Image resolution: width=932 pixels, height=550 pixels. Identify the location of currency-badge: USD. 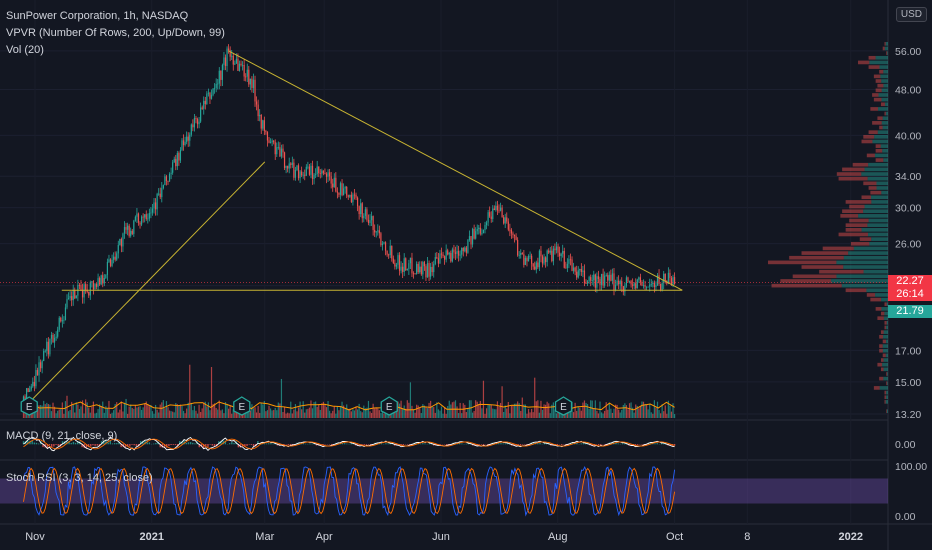
(911, 14).